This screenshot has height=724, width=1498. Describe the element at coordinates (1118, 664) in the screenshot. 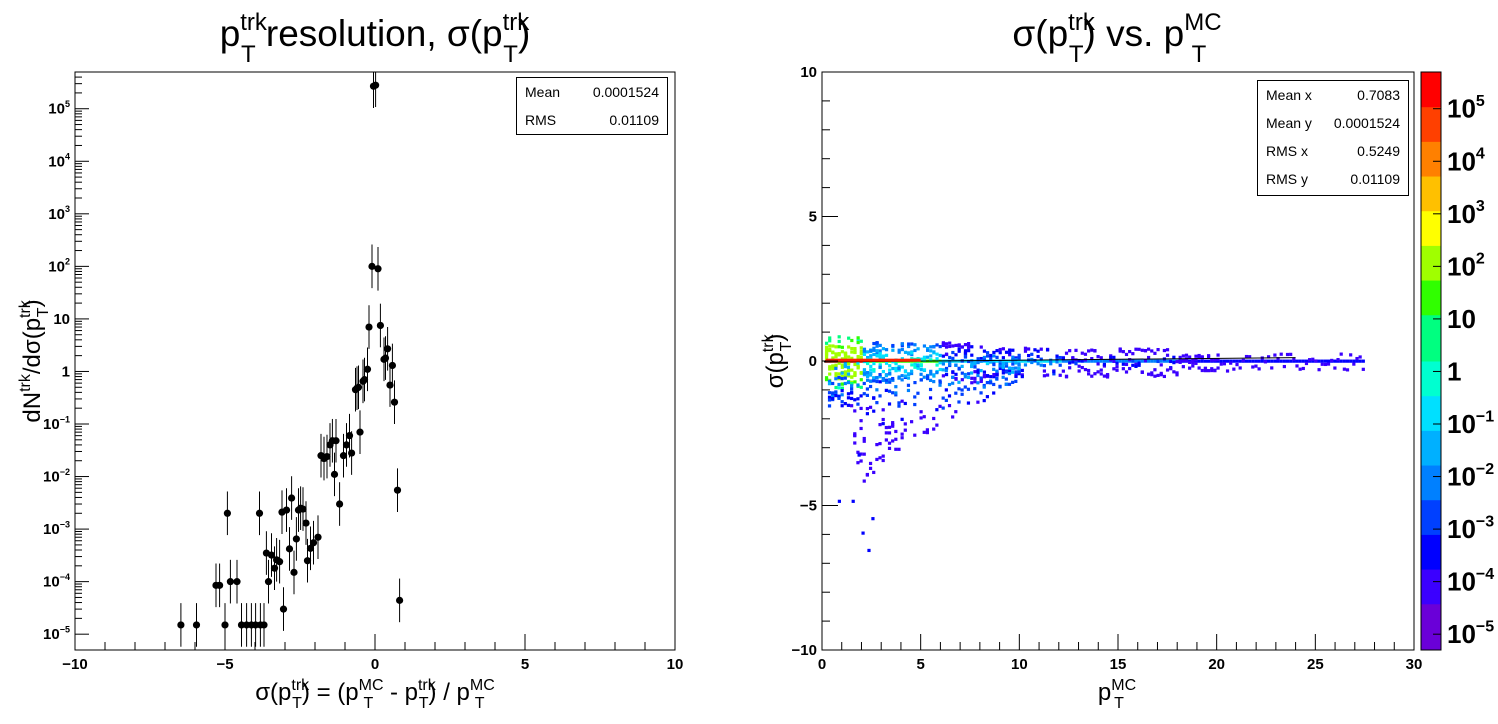

I see `right-x-tick-label: 15` at that location.